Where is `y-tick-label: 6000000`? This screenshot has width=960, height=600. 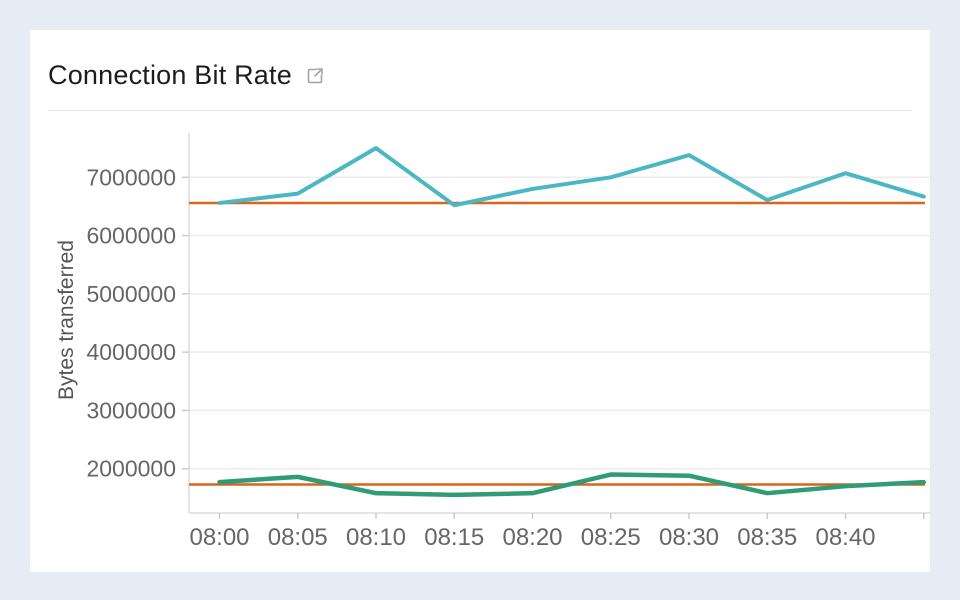
y-tick-label: 6000000 is located at coordinates (131, 236).